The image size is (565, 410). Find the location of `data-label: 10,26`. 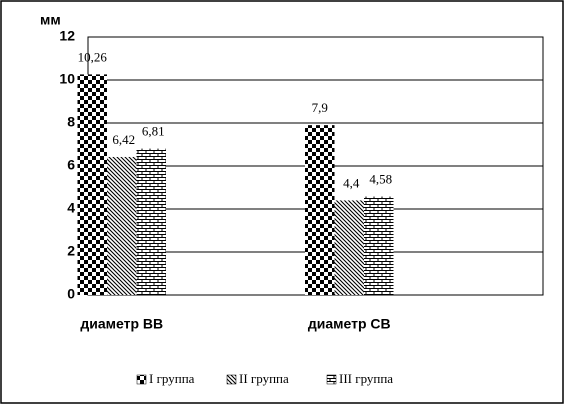

data-label: 10,26 is located at coordinates (93, 56).